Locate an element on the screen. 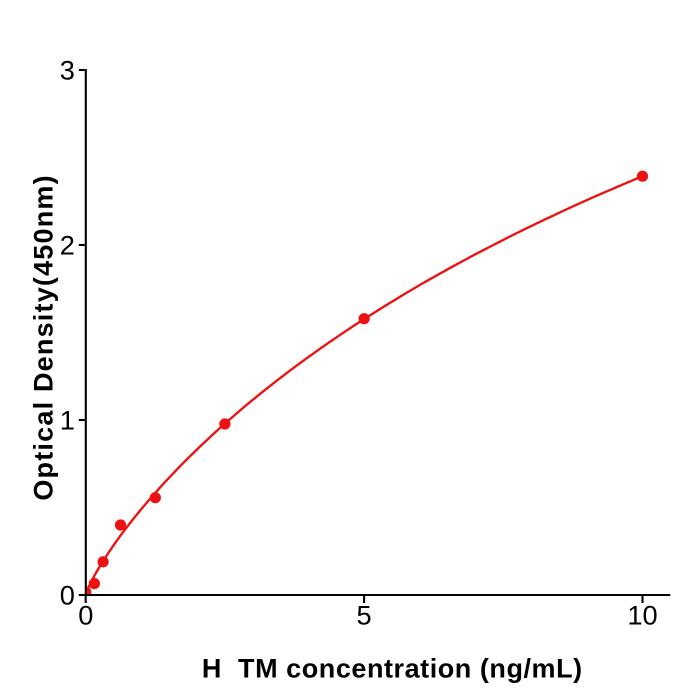 The image size is (700, 700). svg-text: Optical Density(450nm) is located at coordinates (43, 337).